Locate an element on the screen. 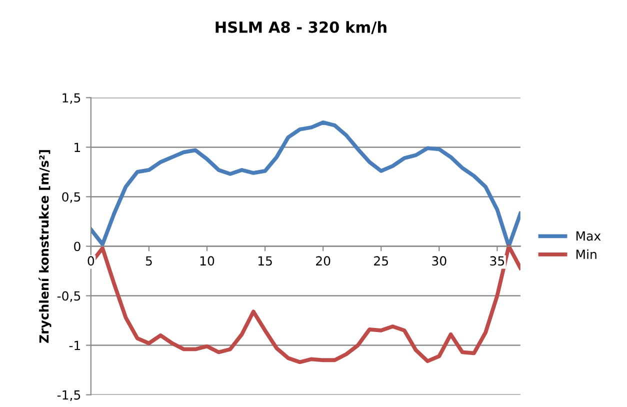 The height and width of the screenshot is (407, 627). y-tick-label: -1 is located at coordinates (74, 345).